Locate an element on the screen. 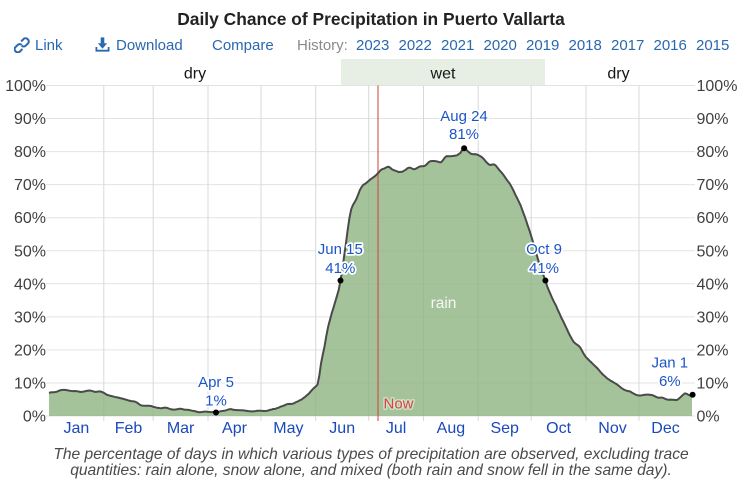 The image size is (742, 495). svg-text: Feb is located at coordinates (129, 428).